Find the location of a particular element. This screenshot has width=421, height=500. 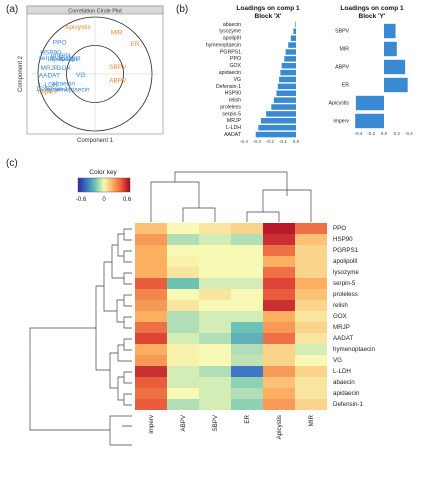

loading-category-label: HSP90 is located at coordinates (233, 94).